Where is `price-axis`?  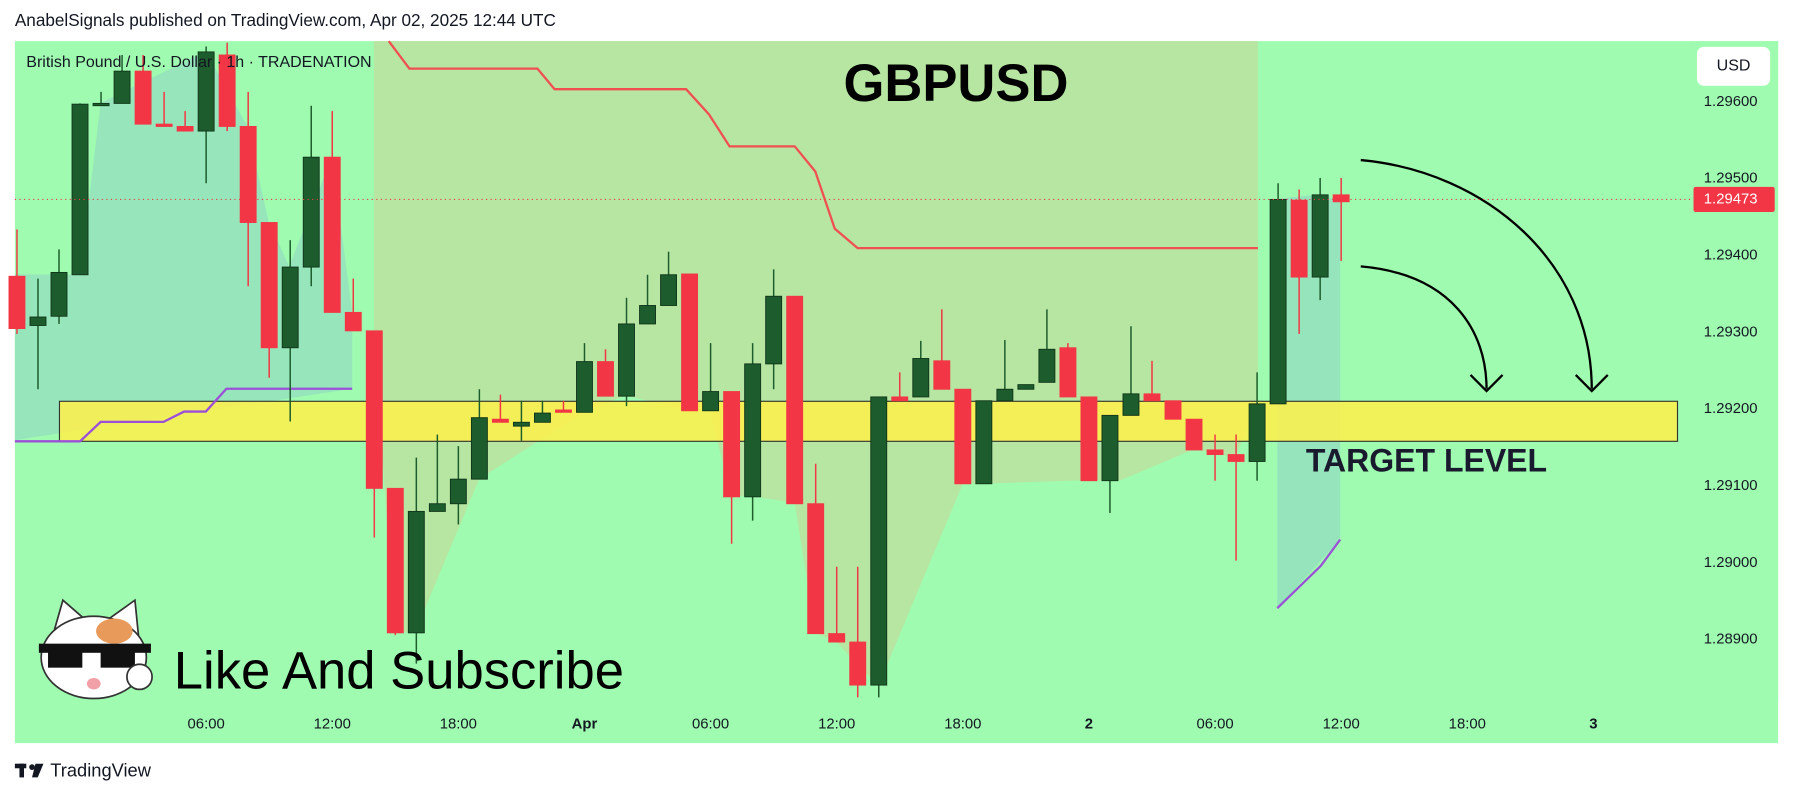
price-axis is located at coordinates (1734, 370).